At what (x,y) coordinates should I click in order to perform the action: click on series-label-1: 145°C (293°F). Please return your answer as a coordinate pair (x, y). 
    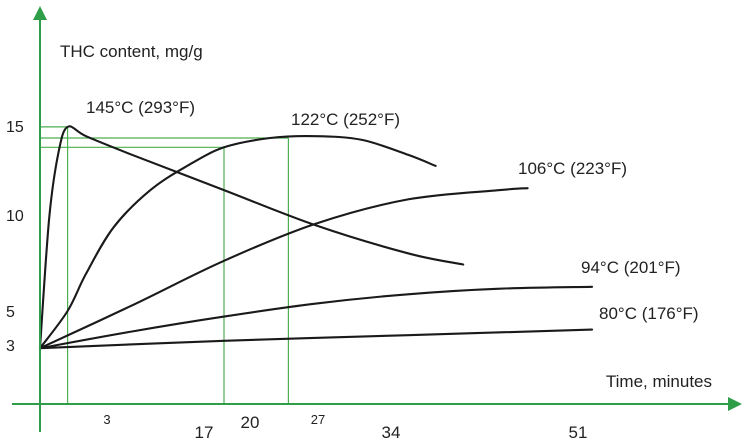
    Looking at the image, I should click on (140, 107).